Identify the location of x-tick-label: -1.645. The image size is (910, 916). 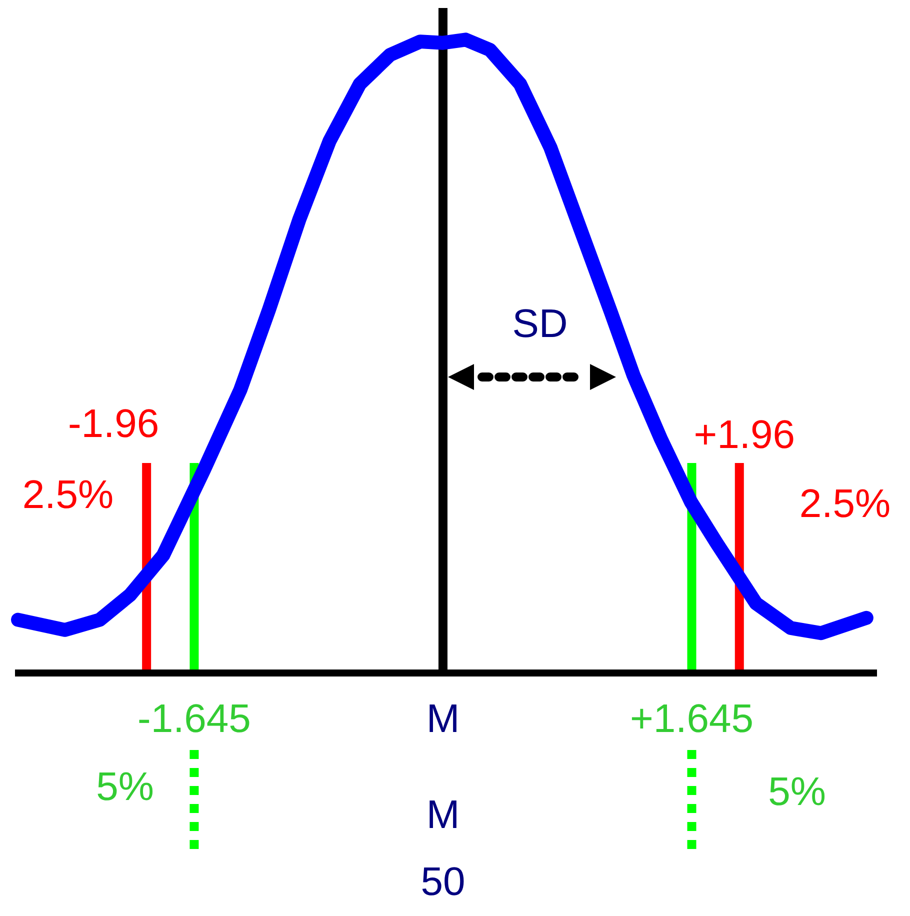
(194, 719).